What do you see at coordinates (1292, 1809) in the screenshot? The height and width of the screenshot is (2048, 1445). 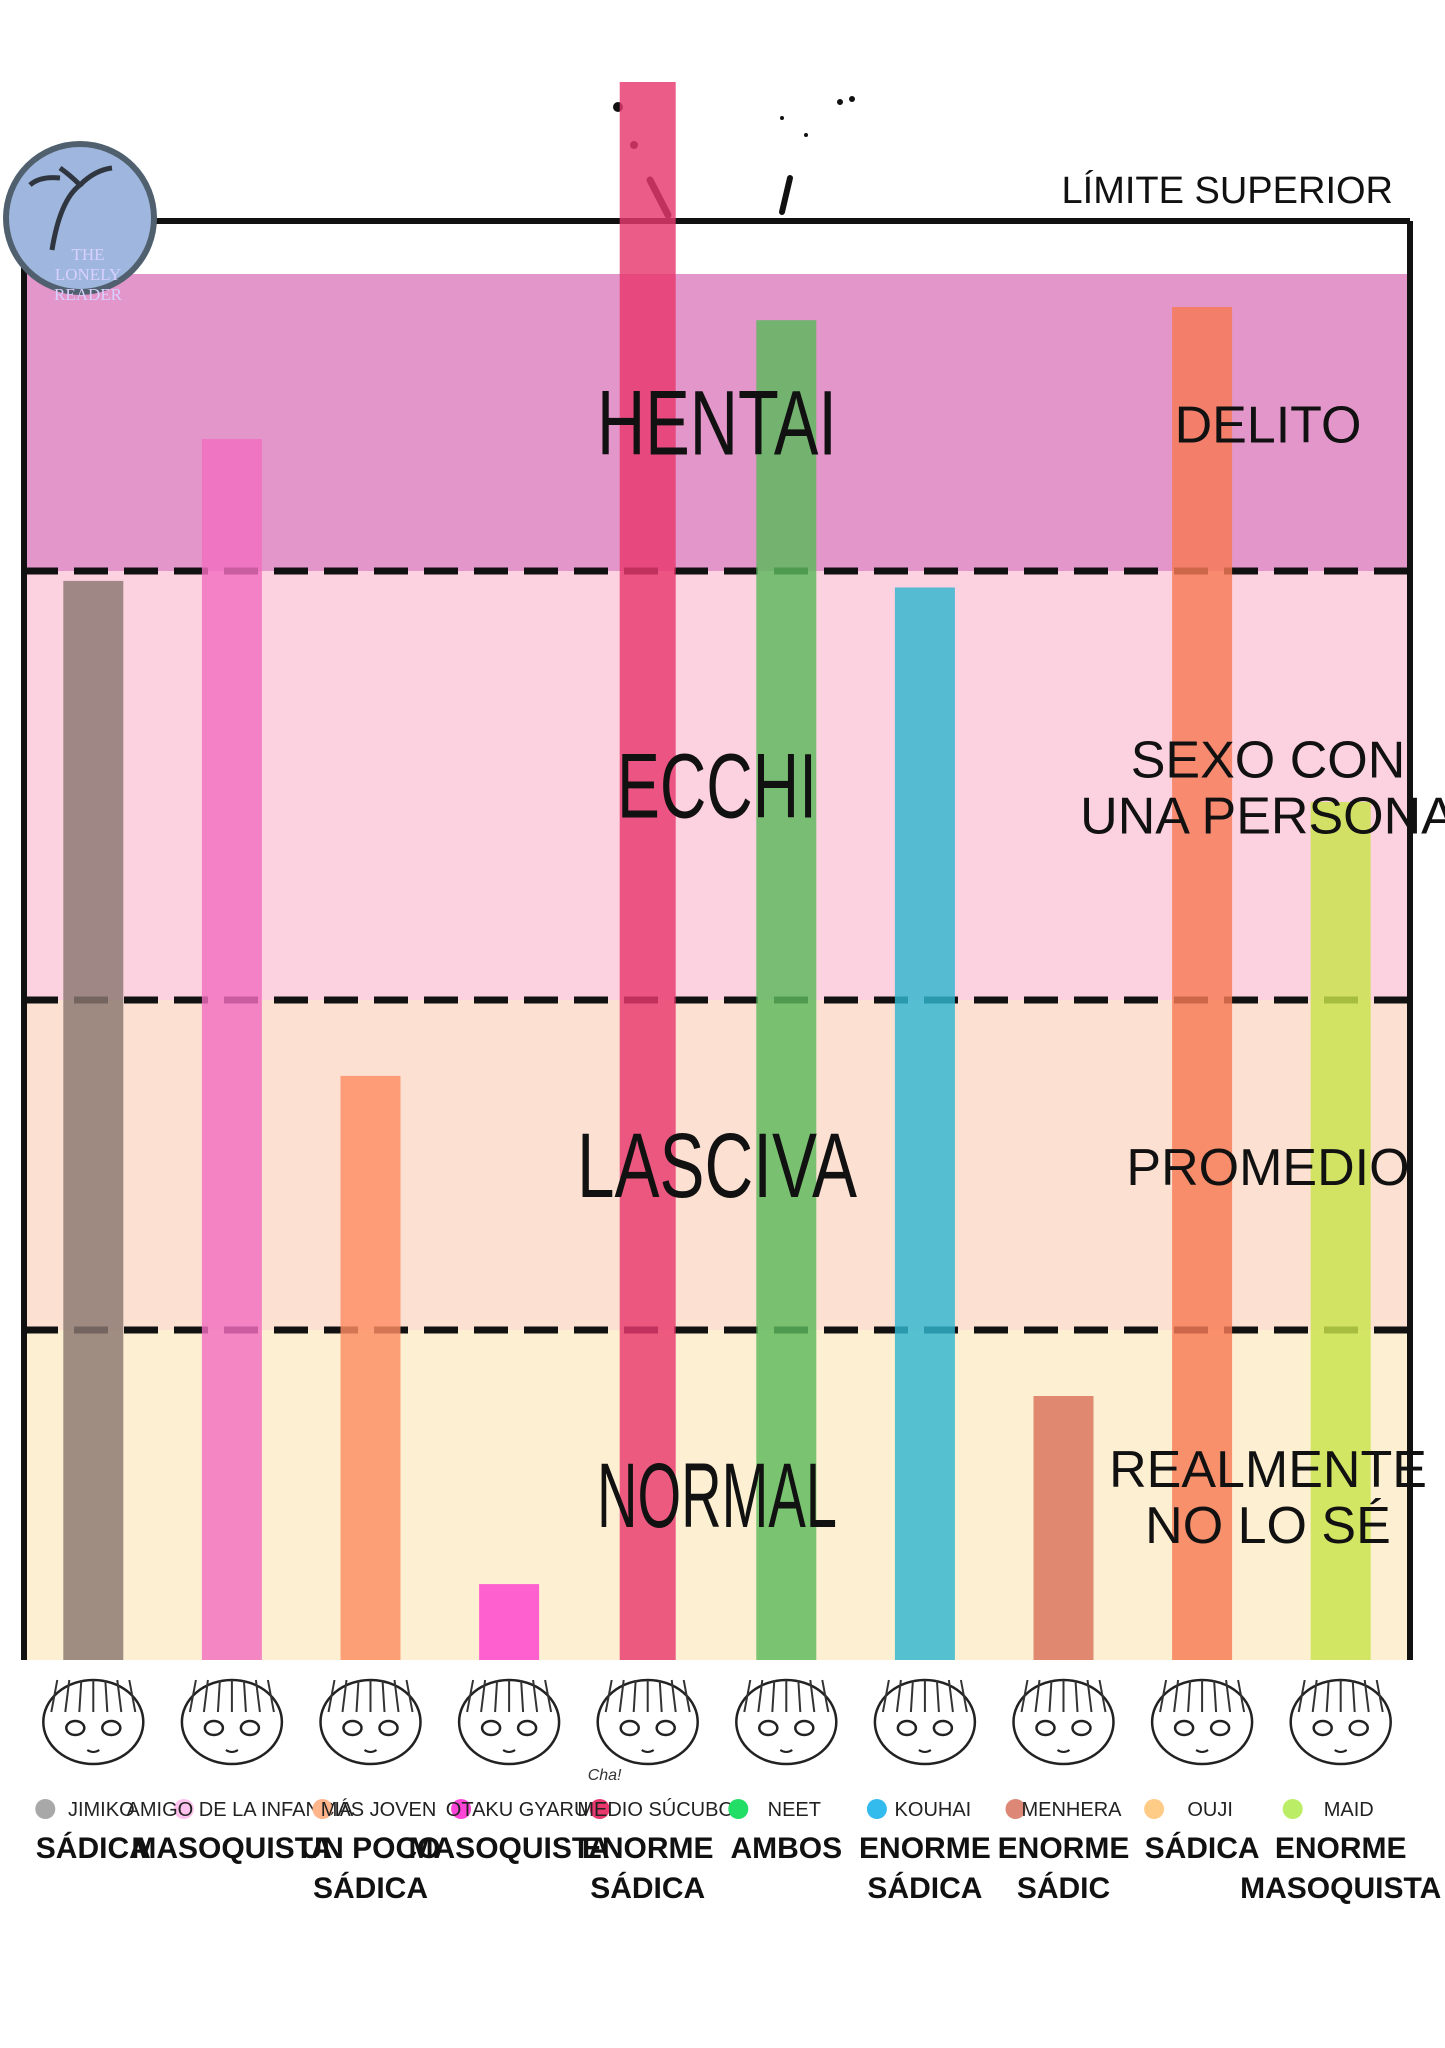 I see `legend-dot-maid` at bounding box center [1292, 1809].